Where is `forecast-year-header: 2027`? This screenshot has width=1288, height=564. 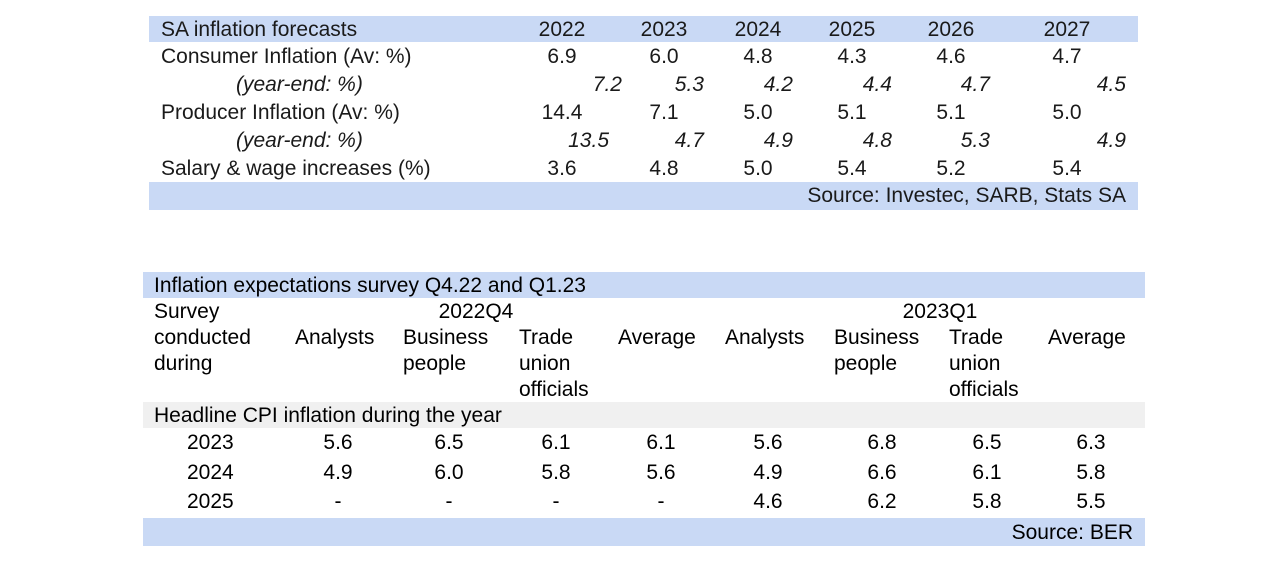 forecast-year-header: 2027 is located at coordinates (1067, 29).